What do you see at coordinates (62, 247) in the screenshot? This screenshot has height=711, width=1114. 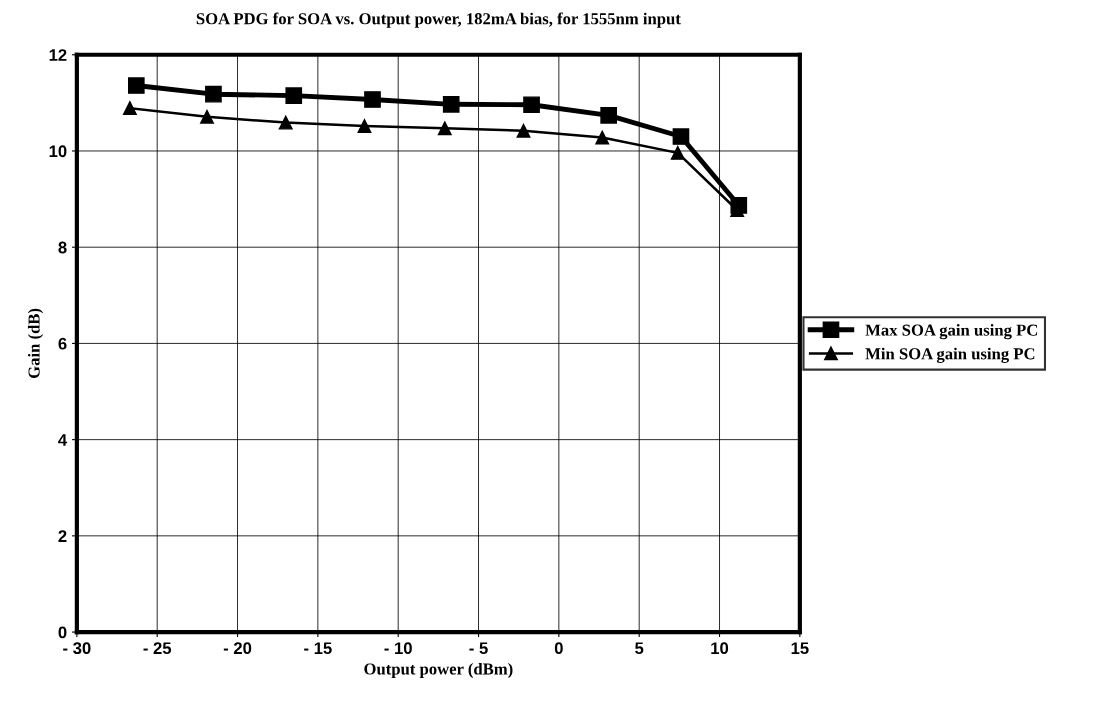 I see `y-tick-label: 8` at bounding box center [62, 247].